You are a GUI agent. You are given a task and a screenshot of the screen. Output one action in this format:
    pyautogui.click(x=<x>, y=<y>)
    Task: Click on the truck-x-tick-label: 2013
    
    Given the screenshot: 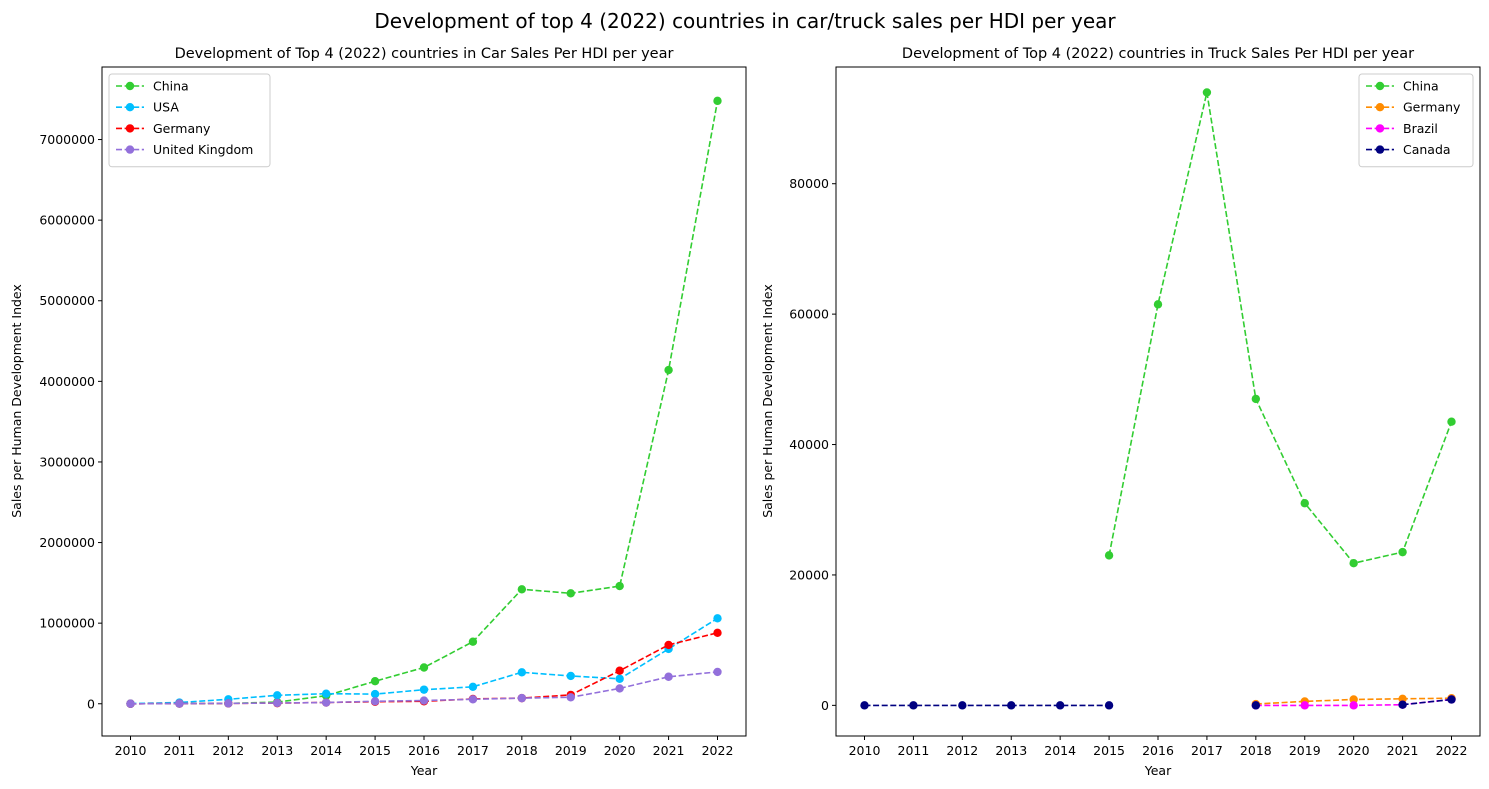 What is the action you would take?
    pyautogui.click(x=1011, y=750)
    